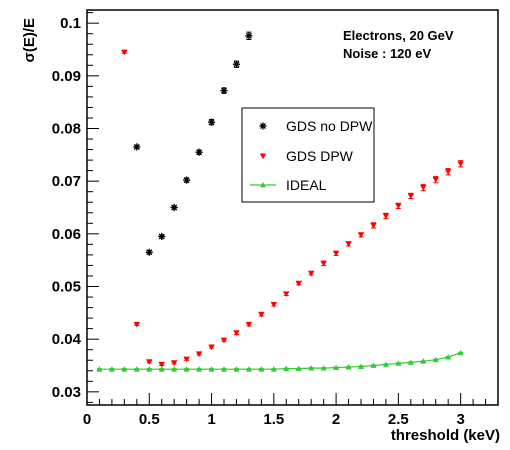 The height and width of the screenshot is (450, 510). I want to click on x-tick-label: 2, so click(336, 419).